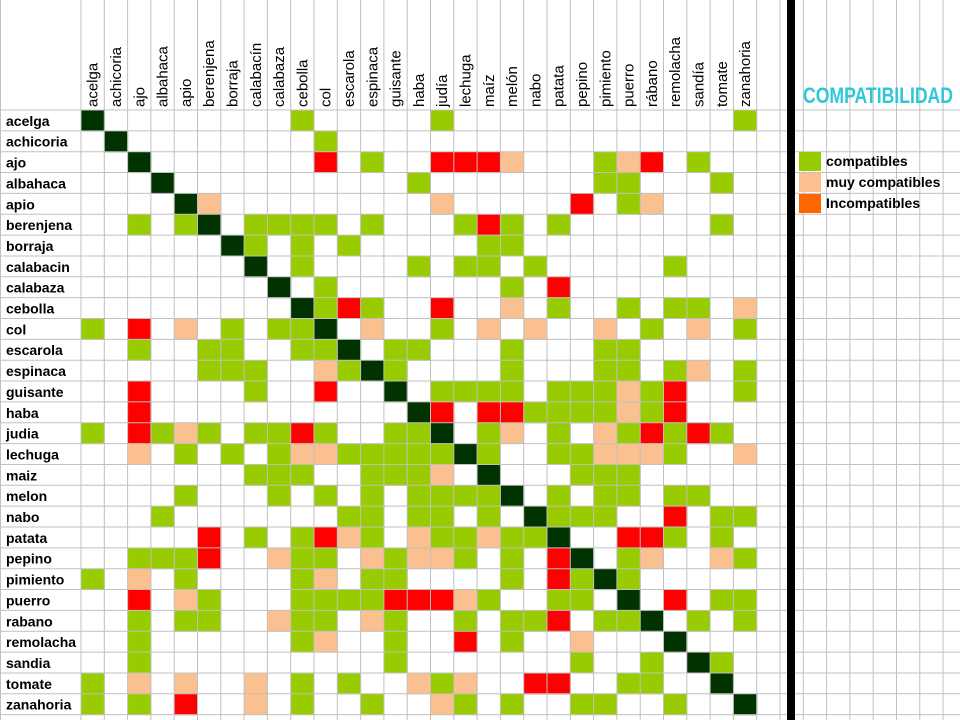 Image resolution: width=960 pixels, height=720 pixels. What do you see at coordinates (698, 84) in the screenshot?
I see `column-label: sandía` at bounding box center [698, 84].